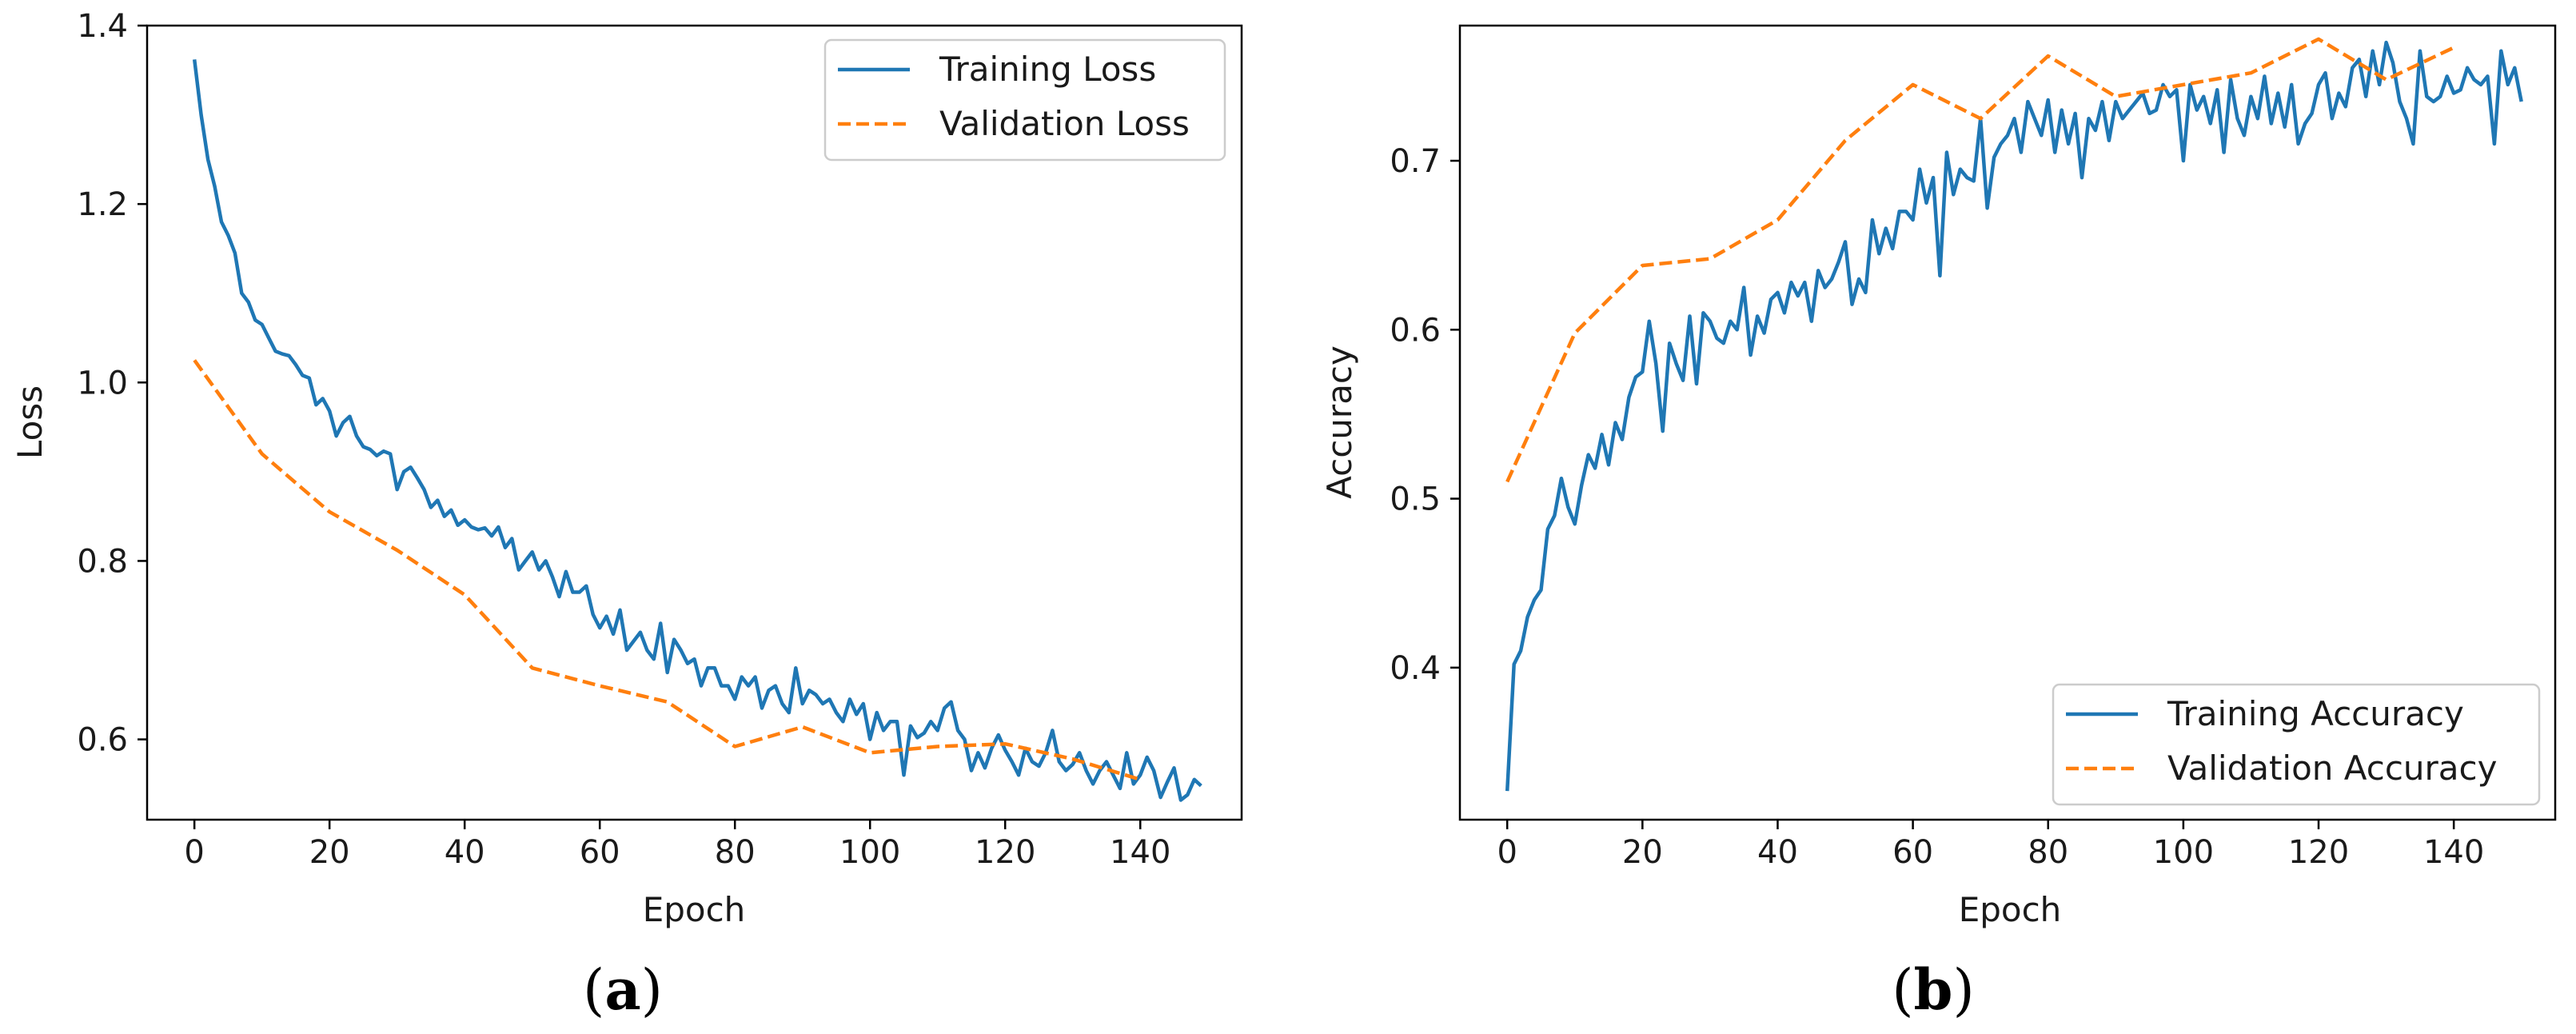 This screenshot has height=1034, width=2576. What do you see at coordinates (1642, 853) in the screenshot?
I see `accuracy-x-tick-label: 20` at bounding box center [1642, 853].